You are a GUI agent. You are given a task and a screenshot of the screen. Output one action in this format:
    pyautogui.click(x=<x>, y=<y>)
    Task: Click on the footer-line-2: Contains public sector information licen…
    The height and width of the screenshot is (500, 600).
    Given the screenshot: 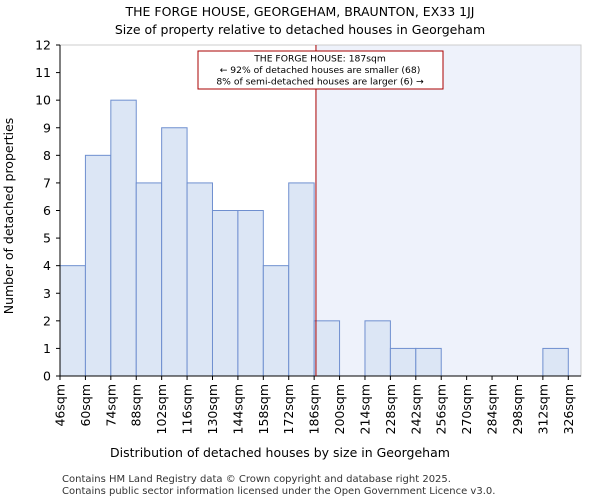 What is the action you would take?
    pyautogui.click(x=278, y=491)
    